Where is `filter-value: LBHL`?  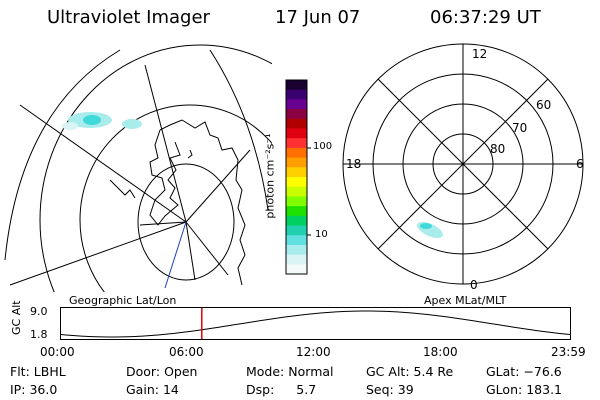 filter-value: LBHL is located at coordinates (49, 371).